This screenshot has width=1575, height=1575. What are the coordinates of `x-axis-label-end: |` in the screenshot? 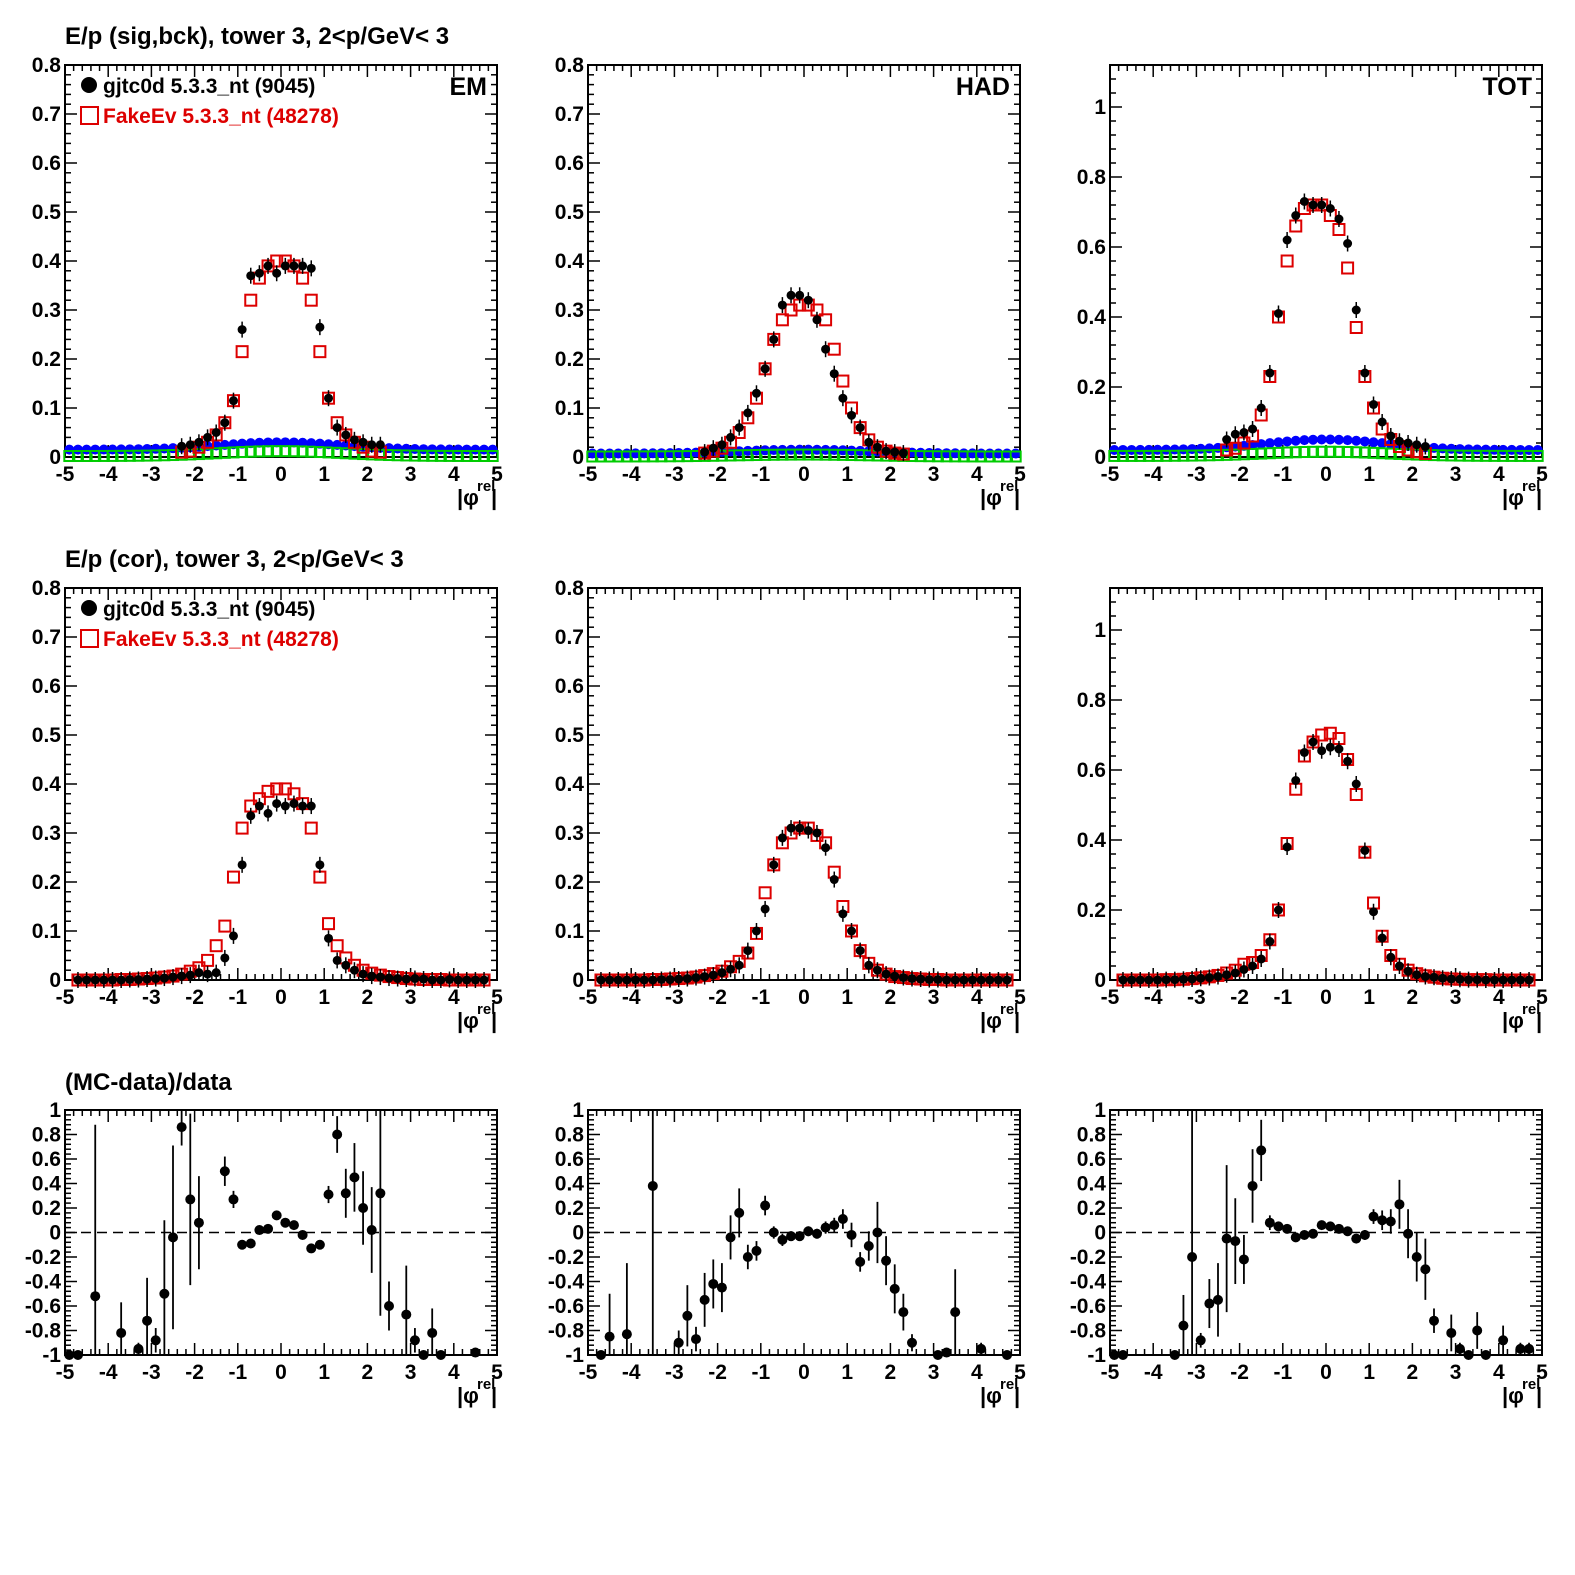 It's located at (1017, 1395).